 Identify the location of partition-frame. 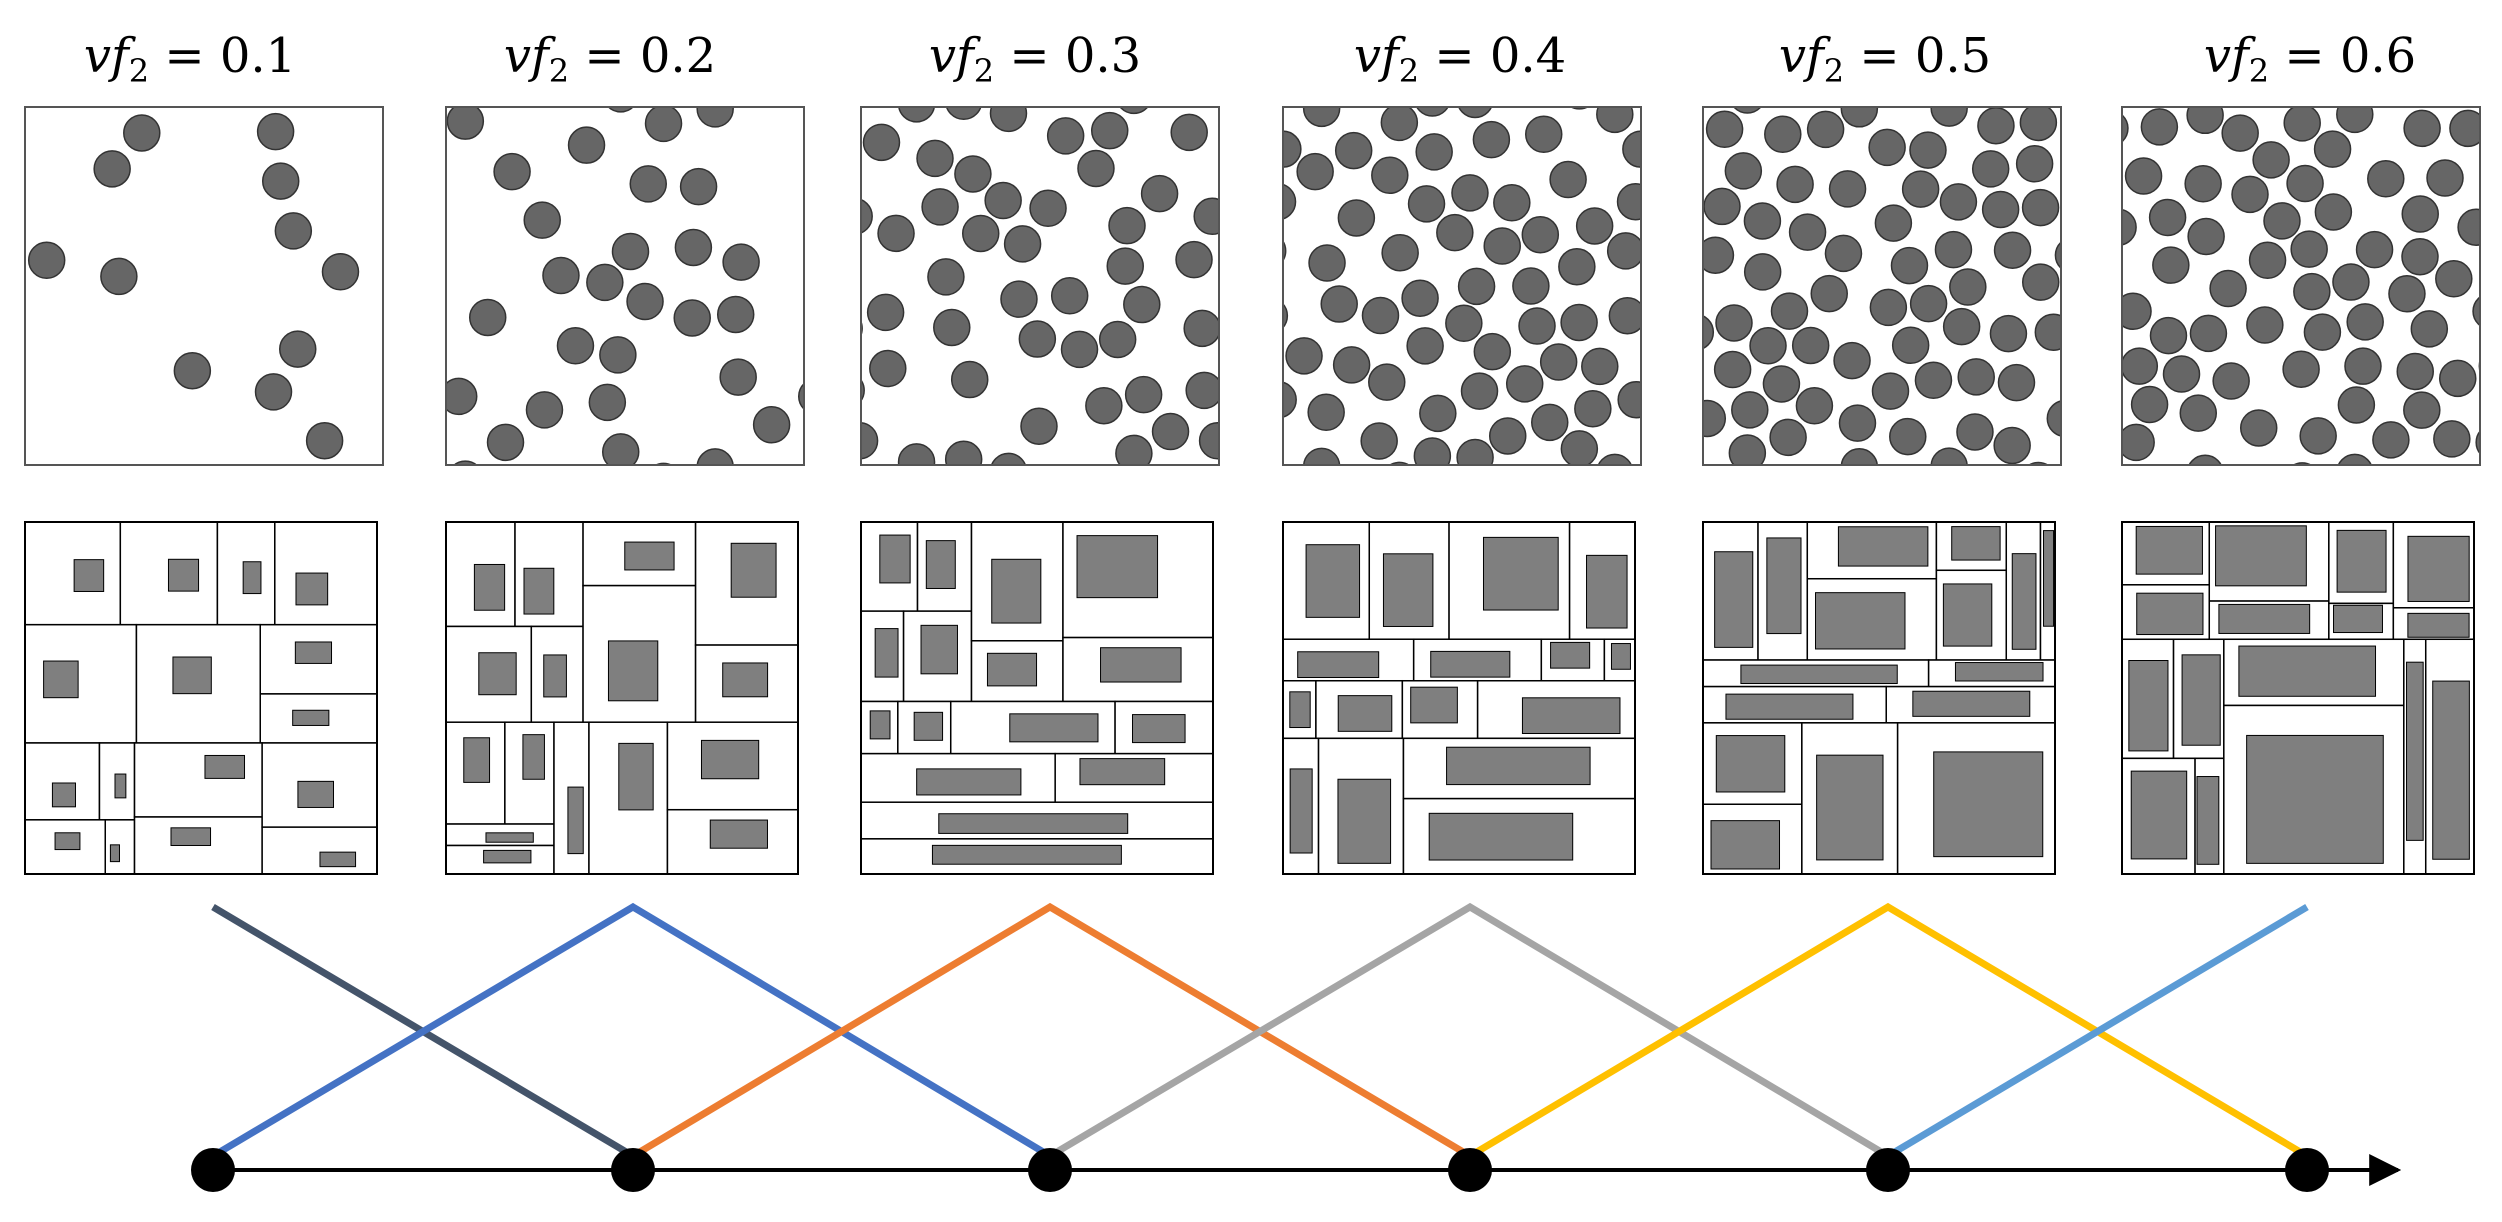
(622, 698).